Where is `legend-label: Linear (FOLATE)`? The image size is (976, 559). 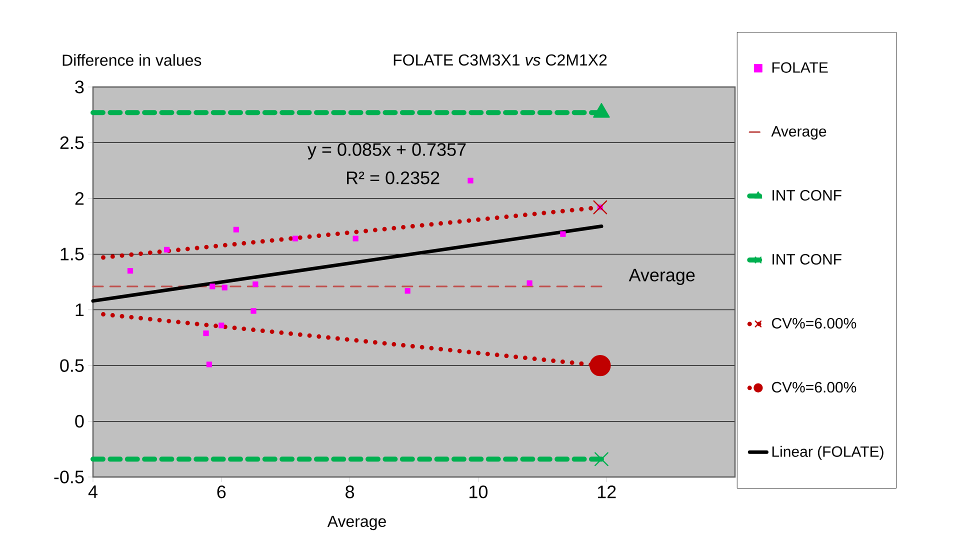
legend-label: Linear (FOLATE) is located at coordinates (828, 453).